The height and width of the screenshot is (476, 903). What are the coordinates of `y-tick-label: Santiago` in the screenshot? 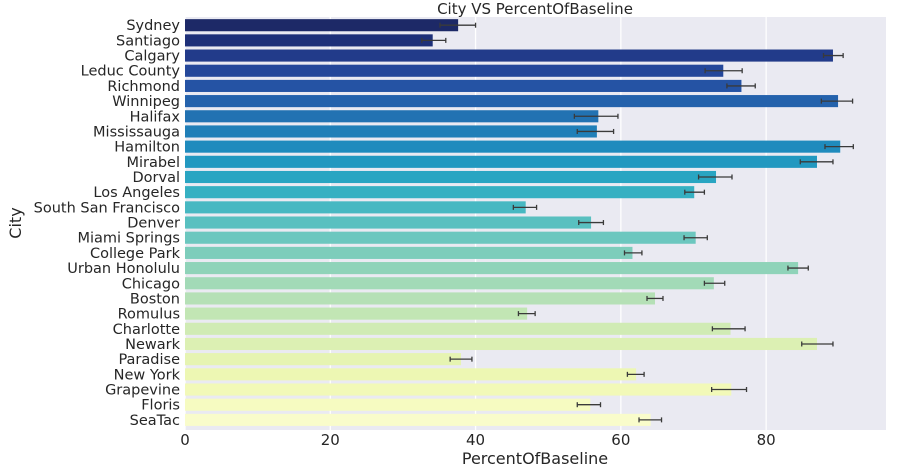 It's located at (148, 41).